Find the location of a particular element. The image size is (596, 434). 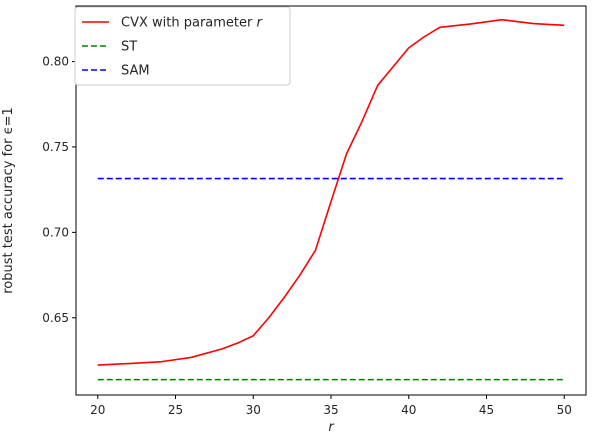

y-tick-label: 0.65 is located at coordinates (55, 318).